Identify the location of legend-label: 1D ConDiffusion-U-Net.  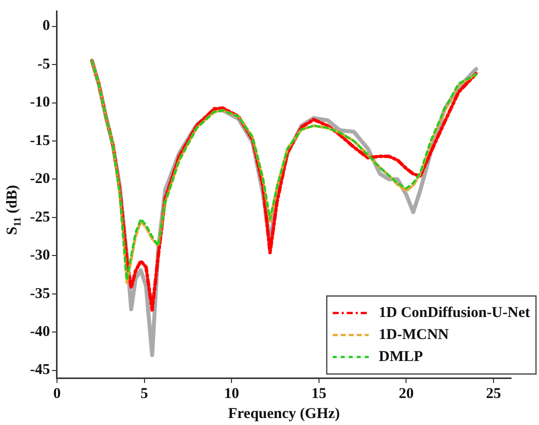
(454, 312).